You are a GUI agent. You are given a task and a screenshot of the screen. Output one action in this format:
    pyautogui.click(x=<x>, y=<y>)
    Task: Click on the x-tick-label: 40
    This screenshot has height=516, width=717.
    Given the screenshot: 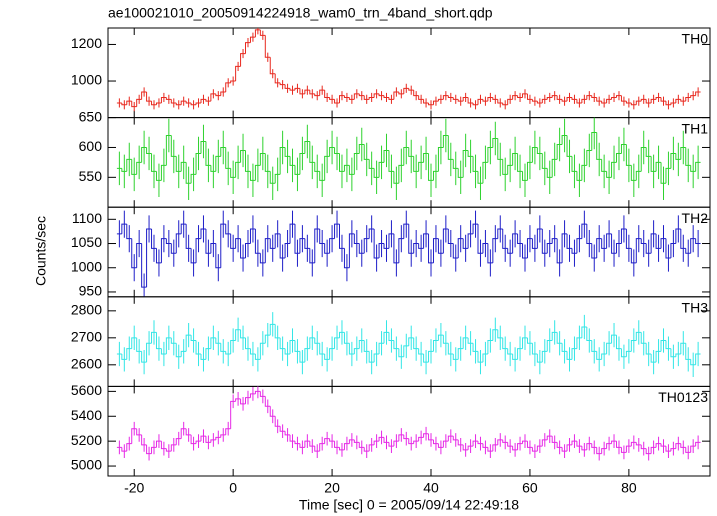 What is the action you would take?
    pyautogui.click(x=431, y=488)
    